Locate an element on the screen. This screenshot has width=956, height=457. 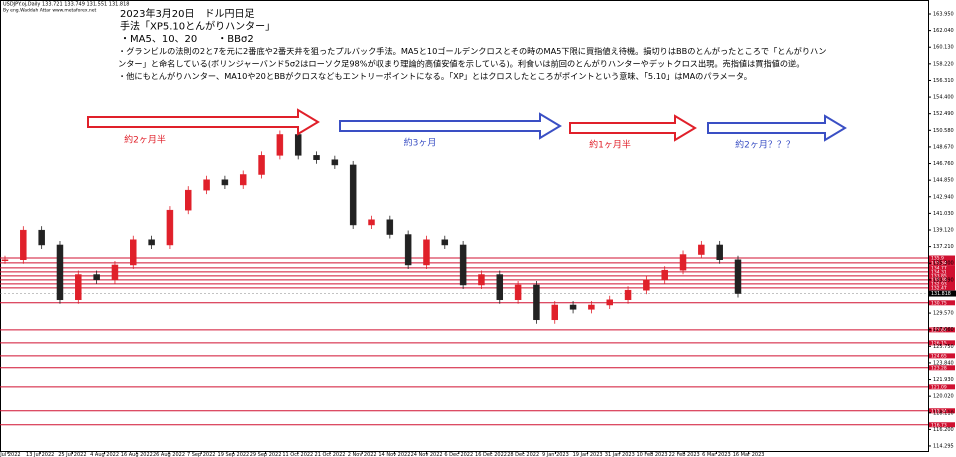
y-tick-label: 114.295 is located at coordinates (943, 446).